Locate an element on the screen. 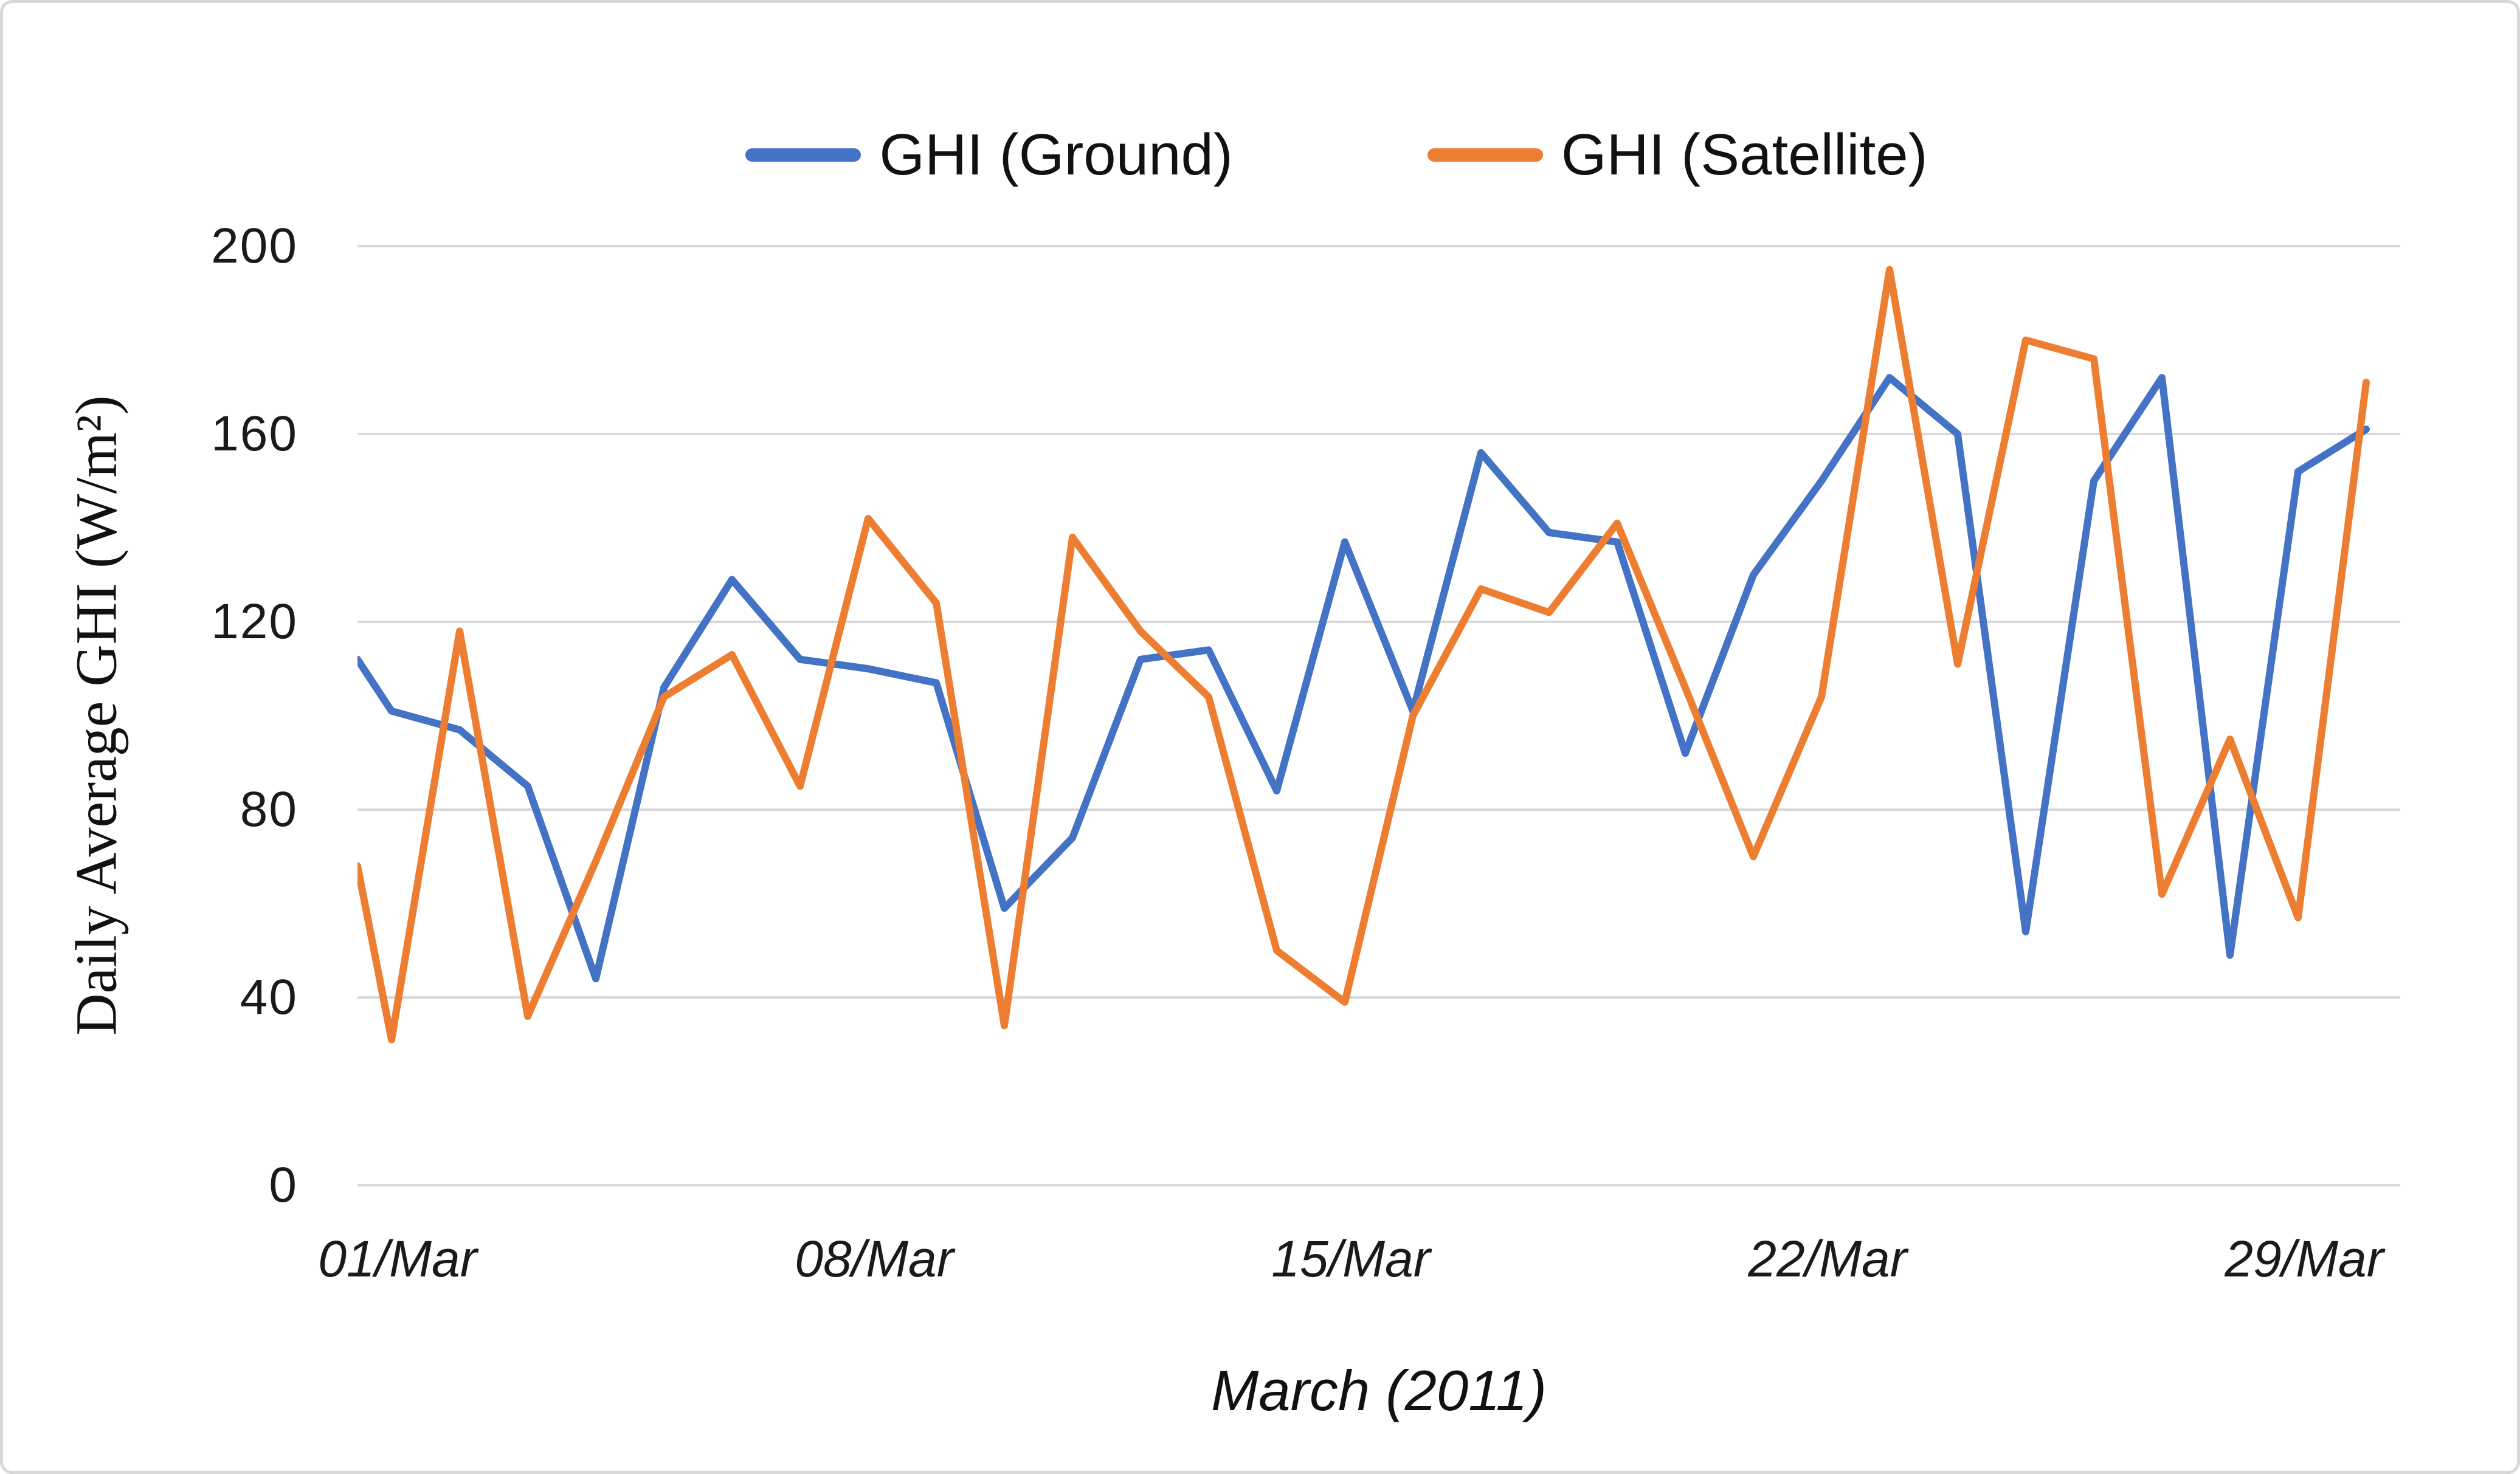  y-axis-title: Daily Average GHI (W/m²) is located at coordinates (96, 715).